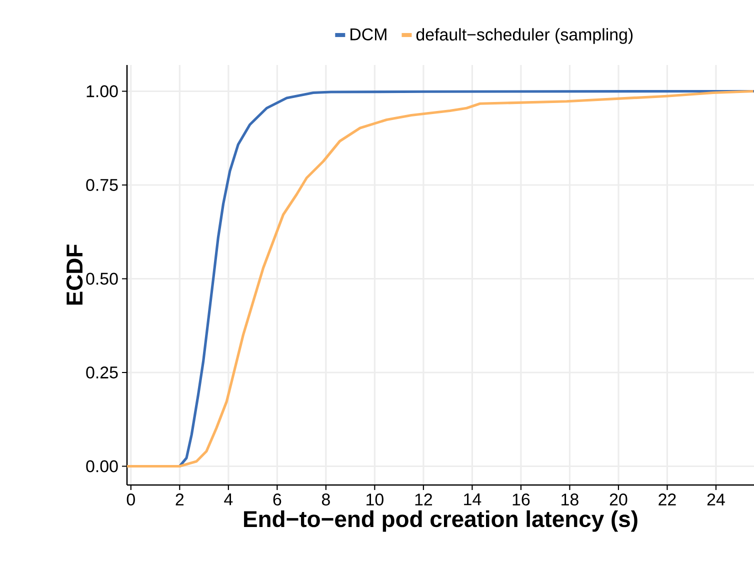 This screenshot has width=754, height=565. I want to click on x-tick-label: 0, so click(130, 500).